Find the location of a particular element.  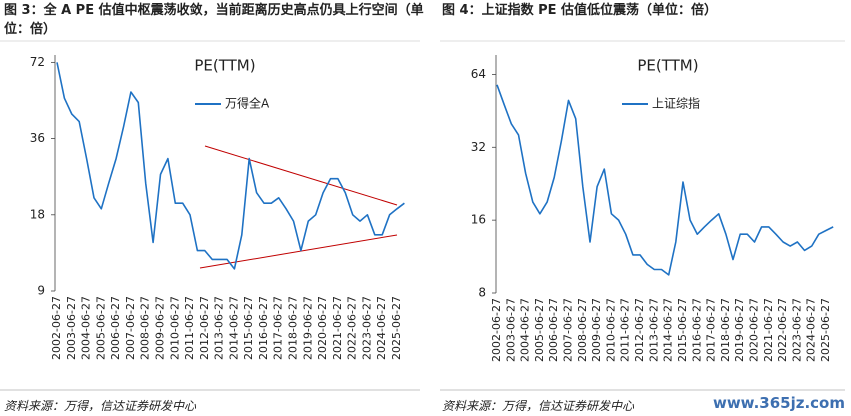

caption: 图 3：全 A PE 估值中枢震荡收敛，当前距离历史高点仍具上行空间（单位：倍） is located at coordinates (214, 20).